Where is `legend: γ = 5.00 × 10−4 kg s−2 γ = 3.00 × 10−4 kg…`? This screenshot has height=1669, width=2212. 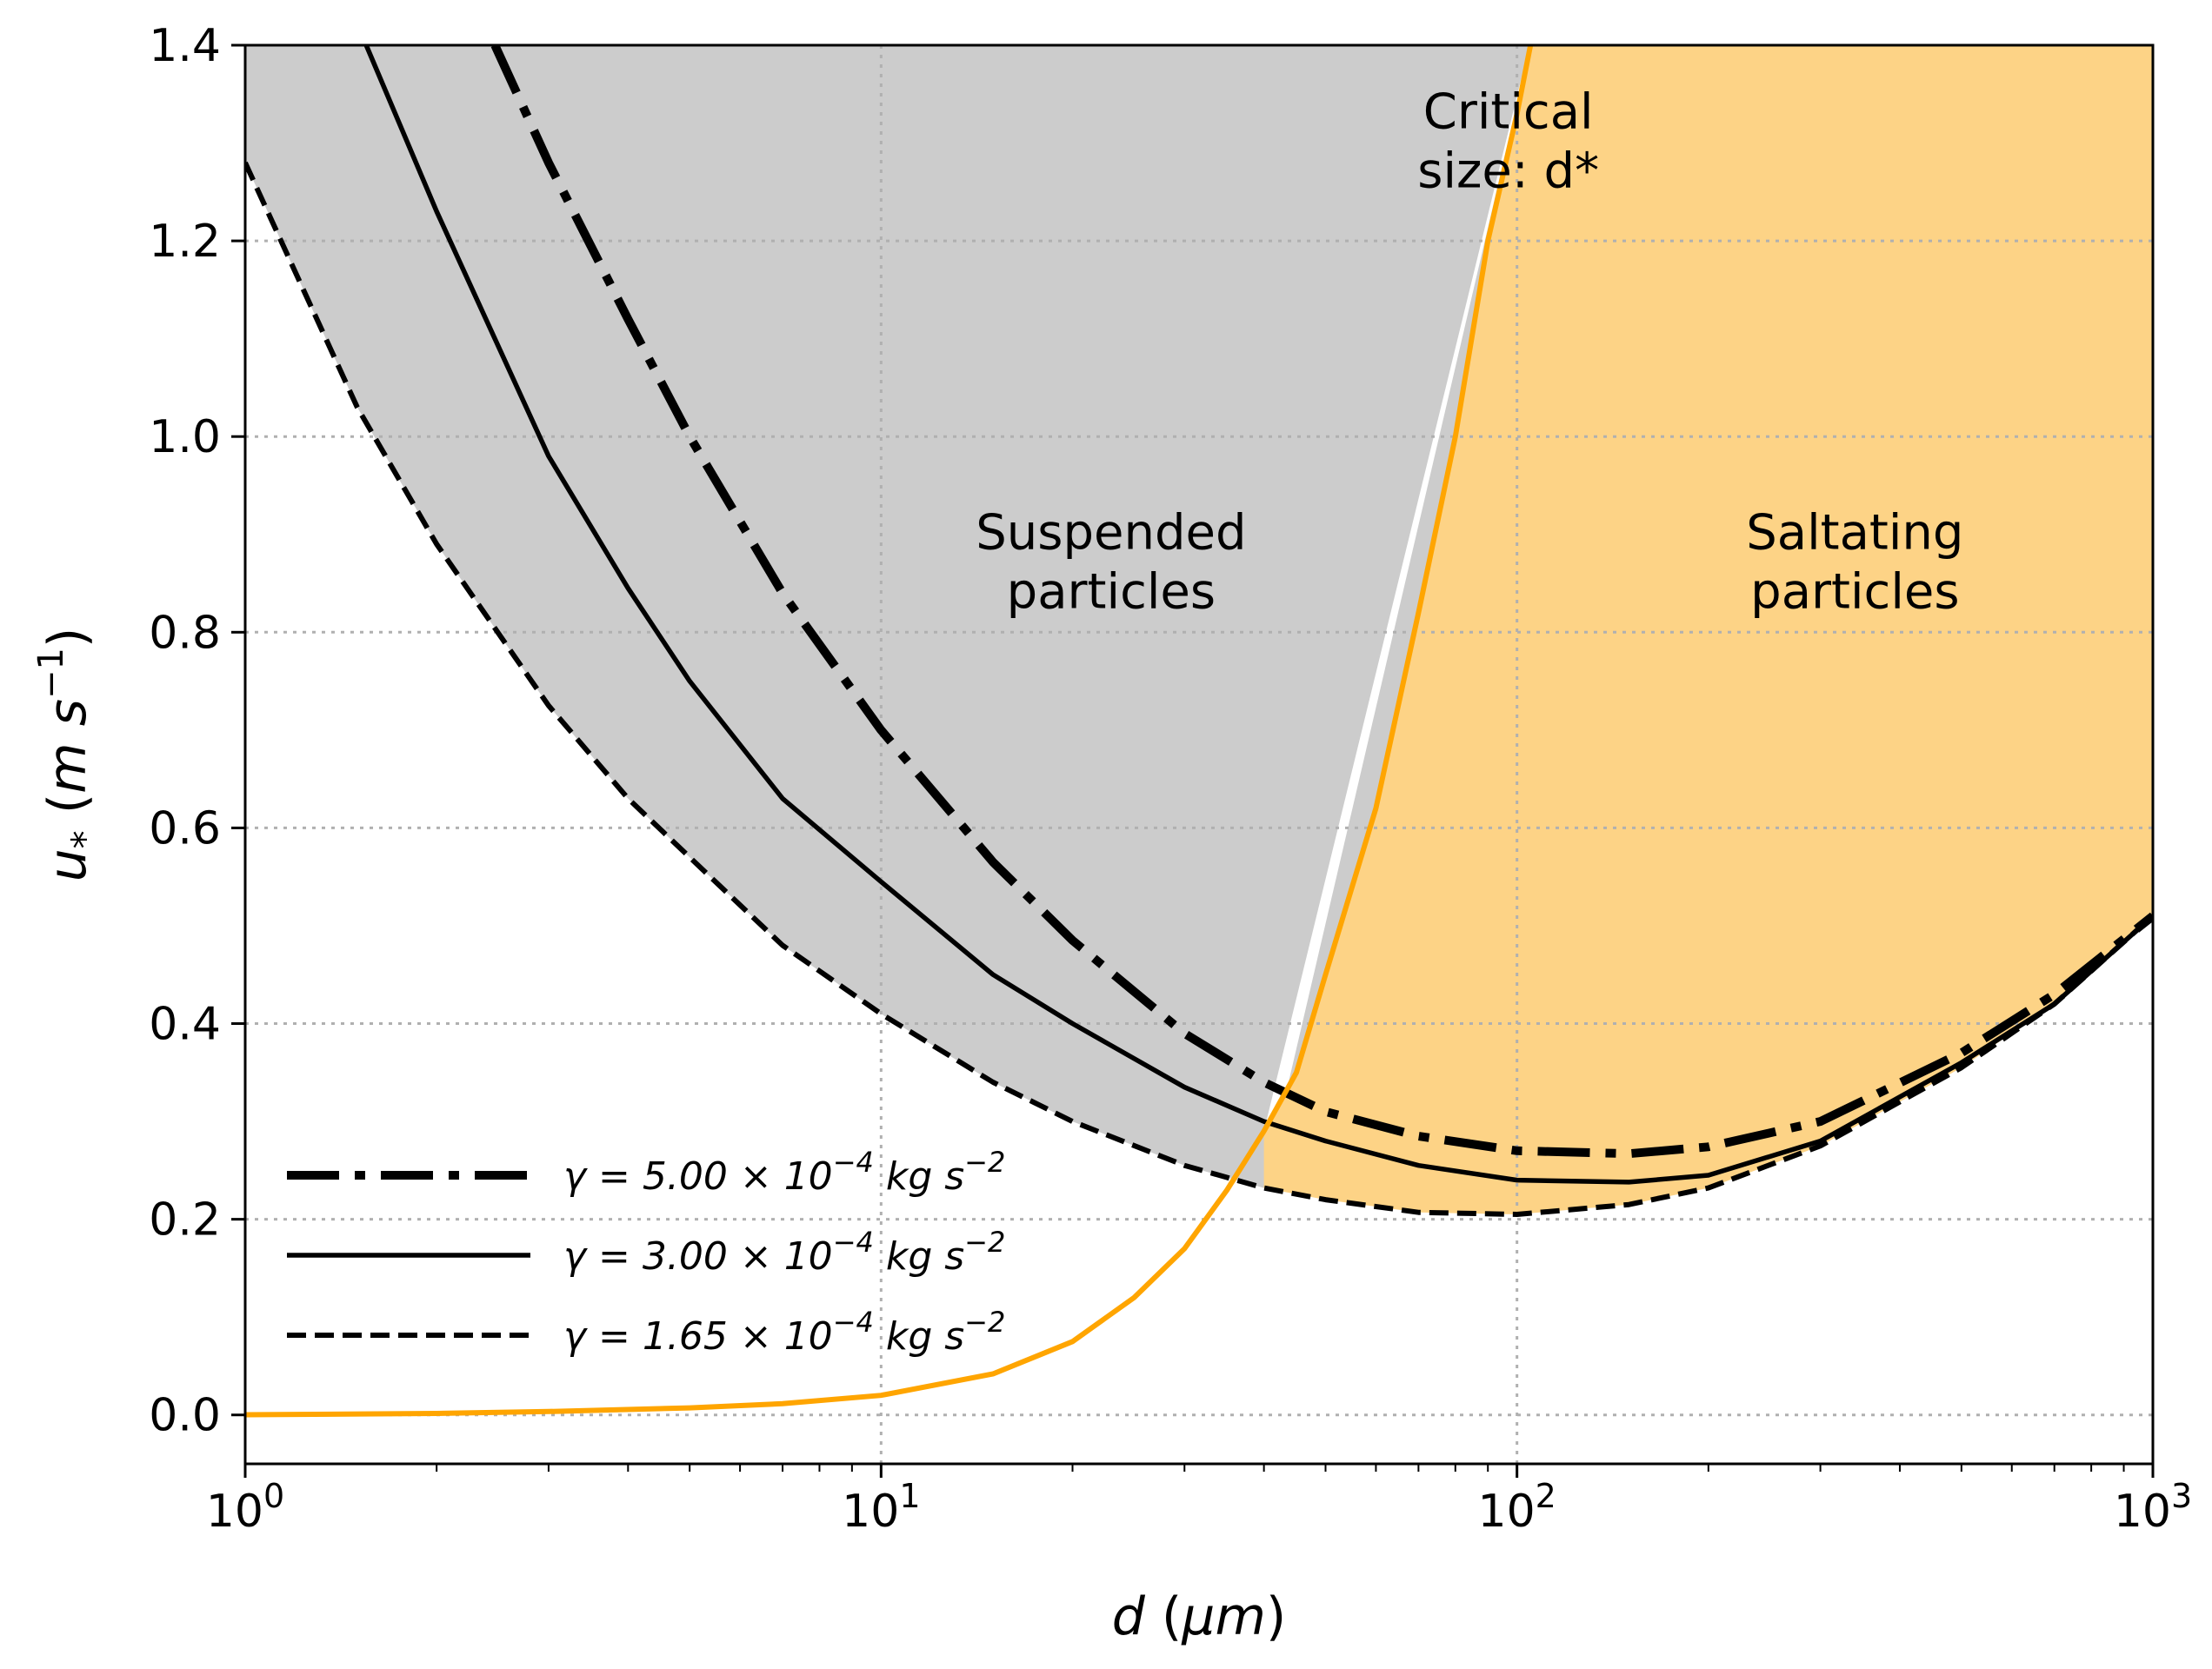 legend: γ = 5.00 × 10−4 kg s−2 γ = 3.00 × 10−4 kg… is located at coordinates (646, 1252).